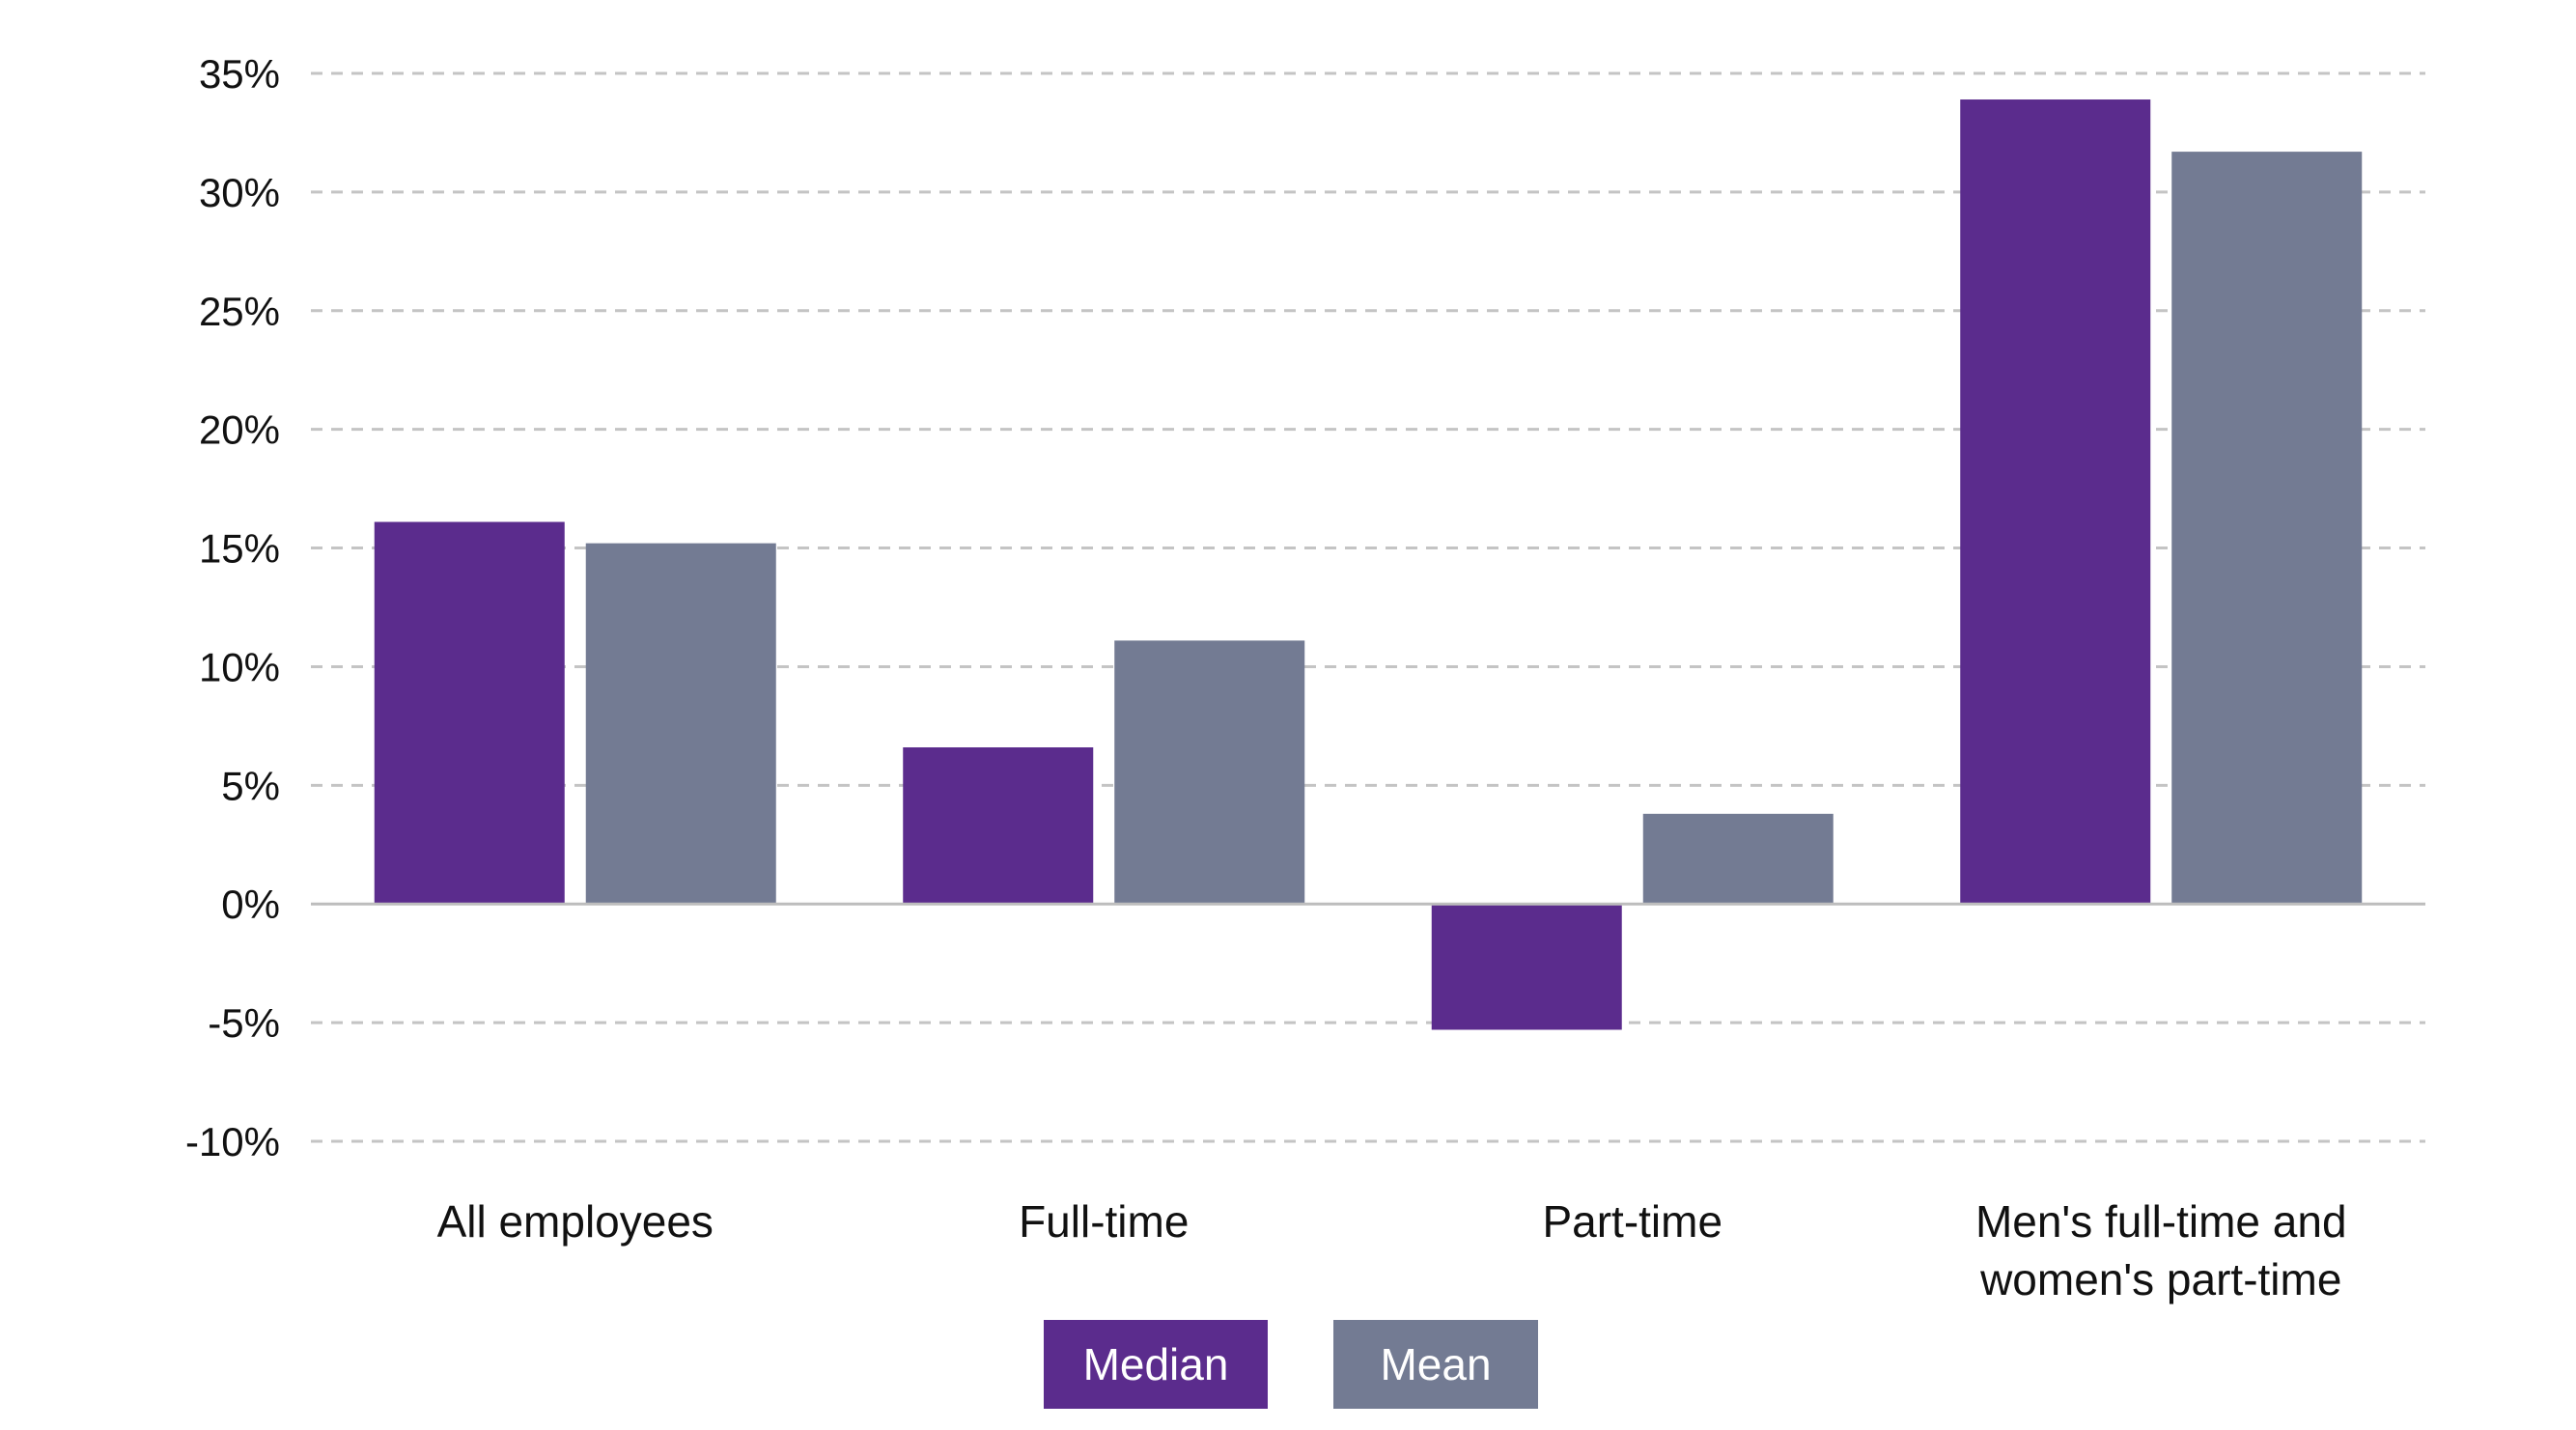  I want to click on legend-label-median: Median, so click(1156, 1364).